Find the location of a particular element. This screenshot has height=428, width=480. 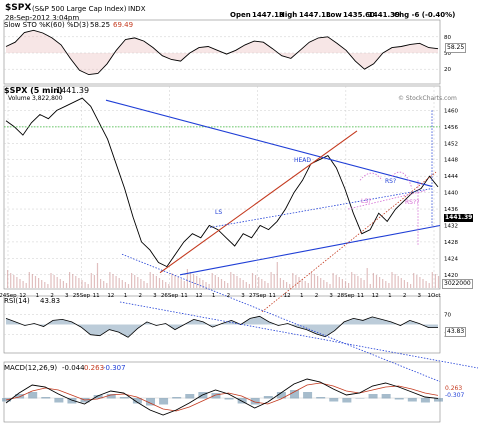

macd-value-box-2: -0.307 is located at coordinates (455, 395).